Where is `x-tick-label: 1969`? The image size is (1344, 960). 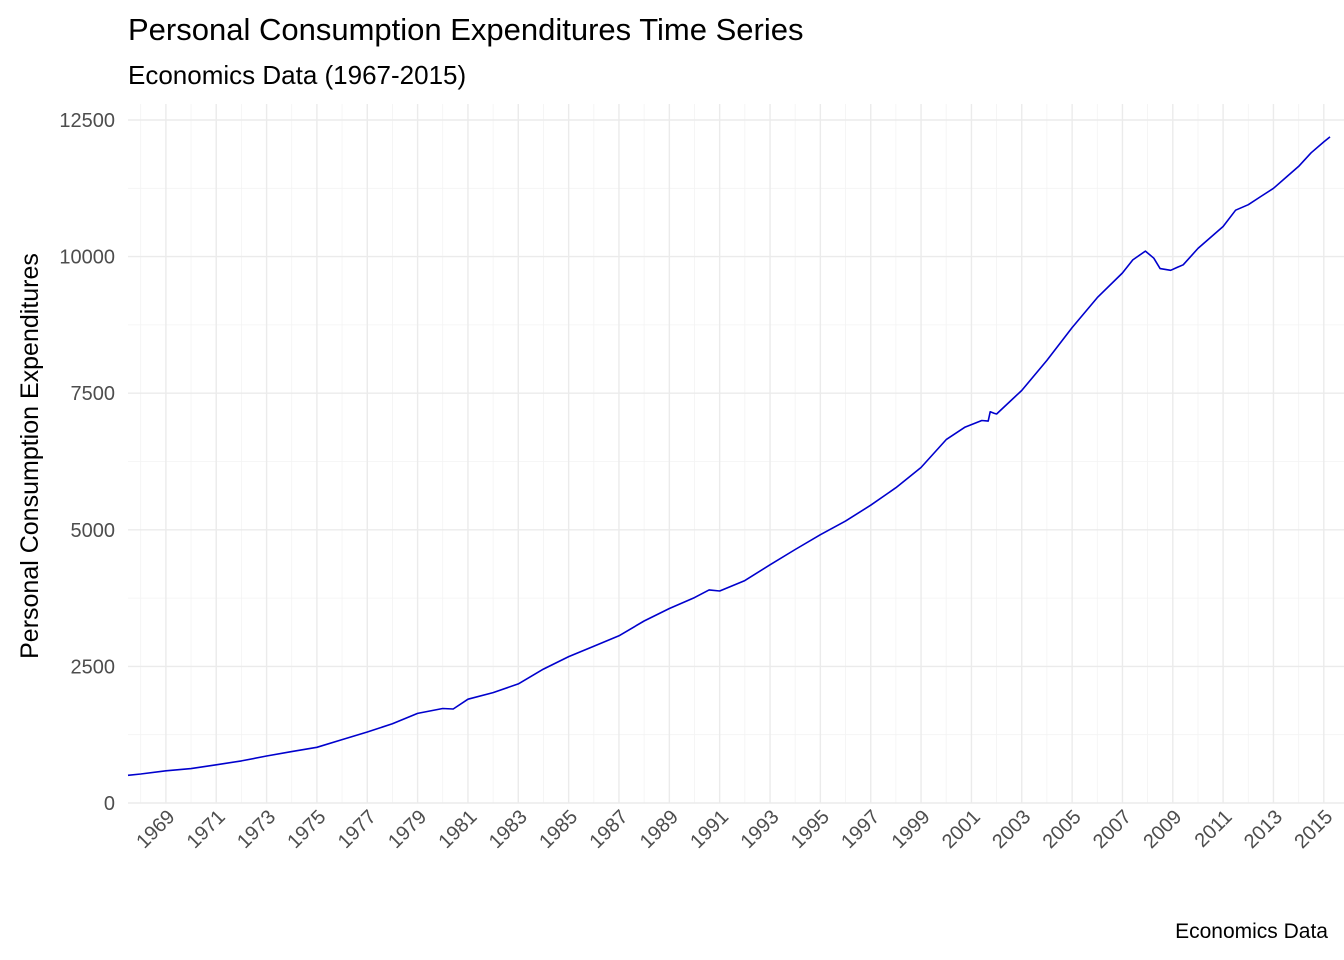 x-tick-label: 1969 is located at coordinates (155, 829).